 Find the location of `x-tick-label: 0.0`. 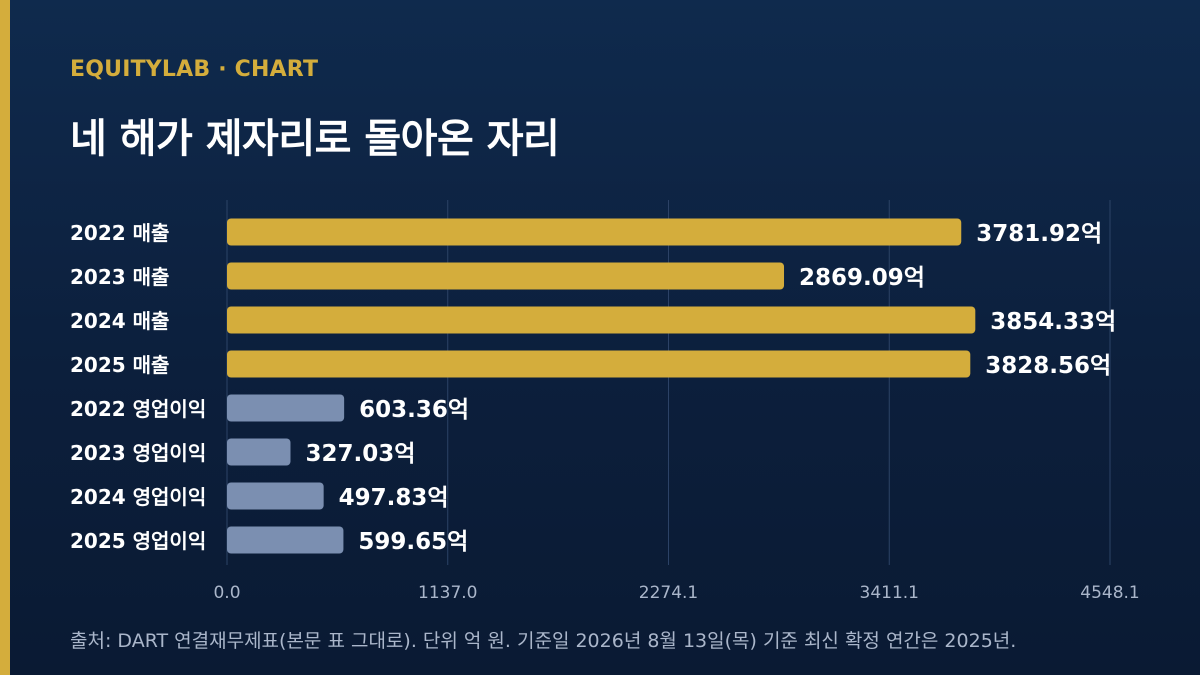

x-tick-label: 0.0 is located at coordinates (226, 593).